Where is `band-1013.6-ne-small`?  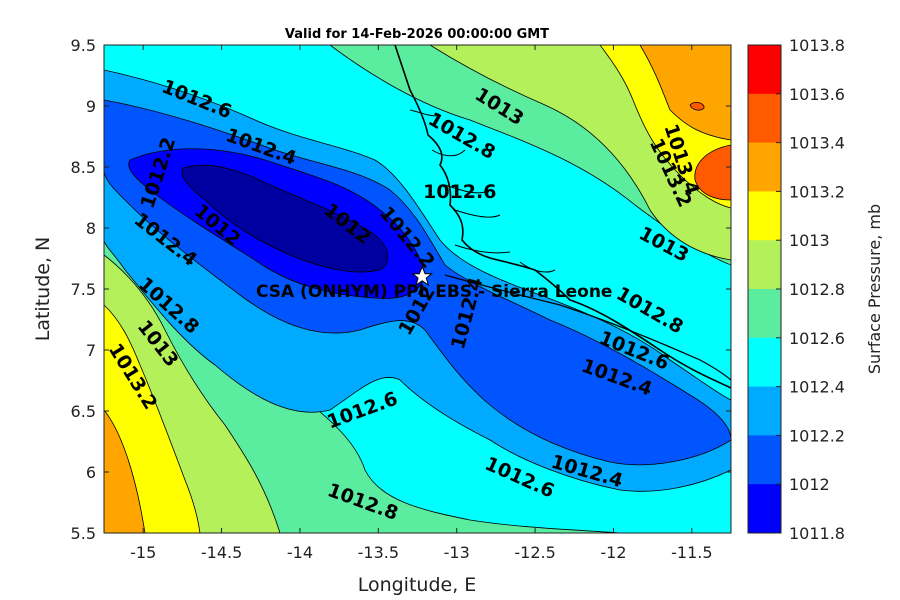
band-1013.6-ne-small is located at coordinates (697, 106).